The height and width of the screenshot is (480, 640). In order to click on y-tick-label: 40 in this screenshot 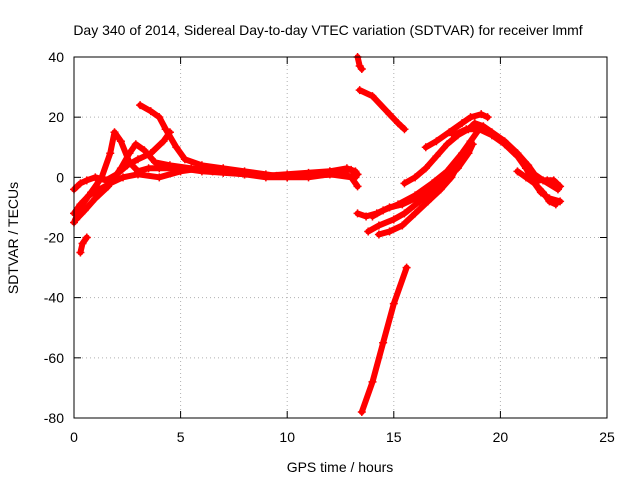, I will do `click(56, 57)`.